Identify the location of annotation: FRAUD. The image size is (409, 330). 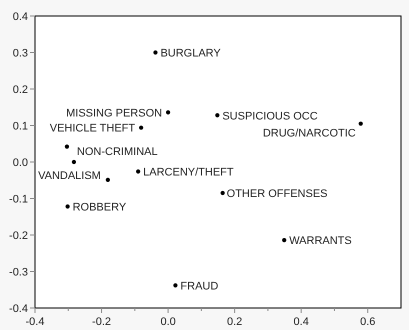
(199, 286).